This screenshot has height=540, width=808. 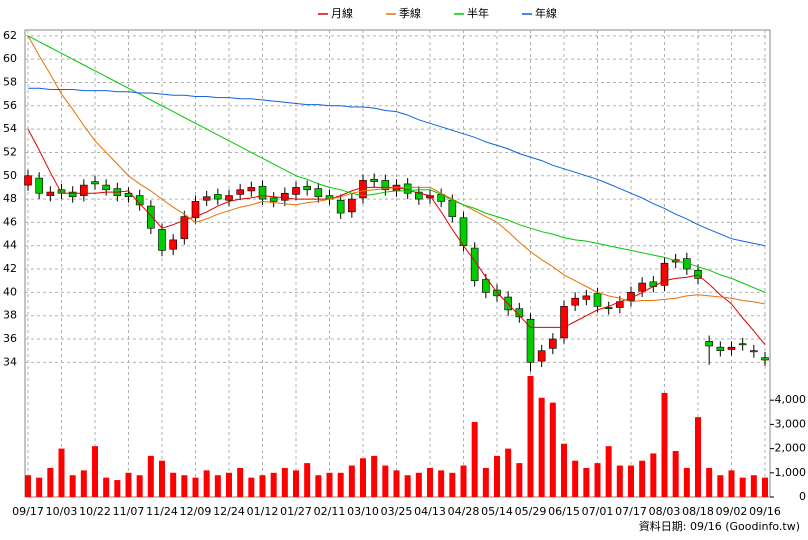 What do you see at coordinates (430, 511) in the screenshot?
I see `x-tick-label: 04/13` at bounding box center [430, 511].